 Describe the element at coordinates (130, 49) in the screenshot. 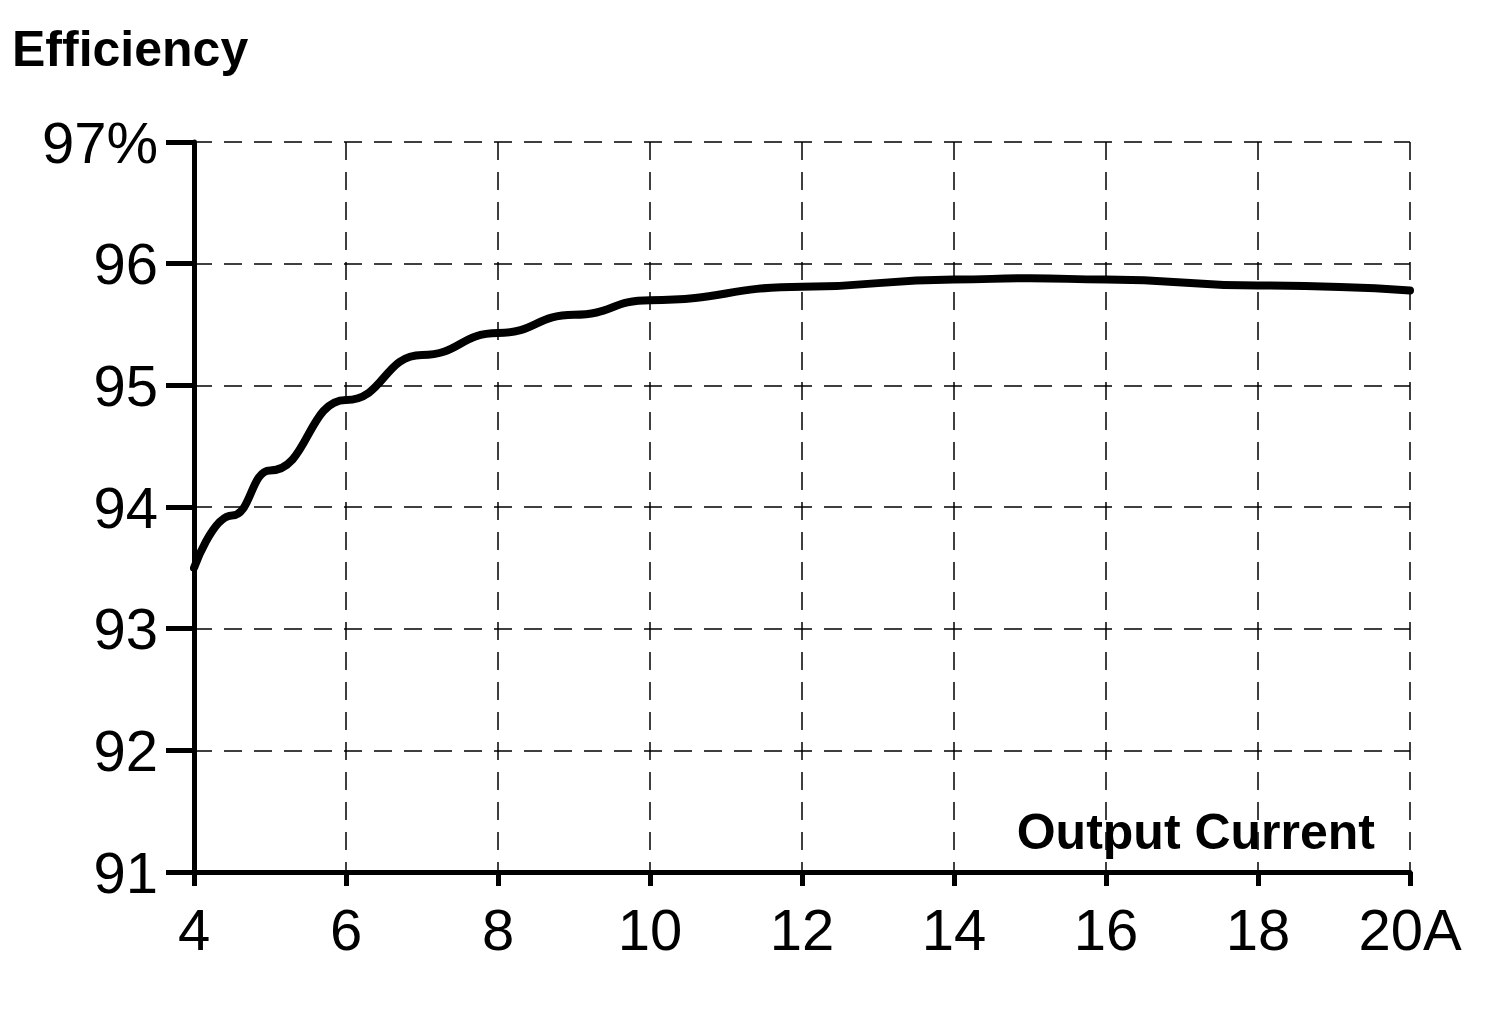

I see `y-axis-title: Efficiency` at that location.